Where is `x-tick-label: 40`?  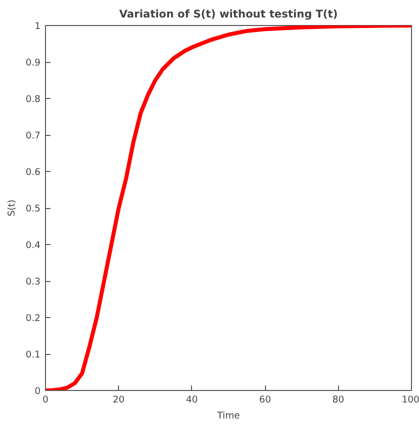 x-tick-label: 40 is located at coordinates (192, 400).